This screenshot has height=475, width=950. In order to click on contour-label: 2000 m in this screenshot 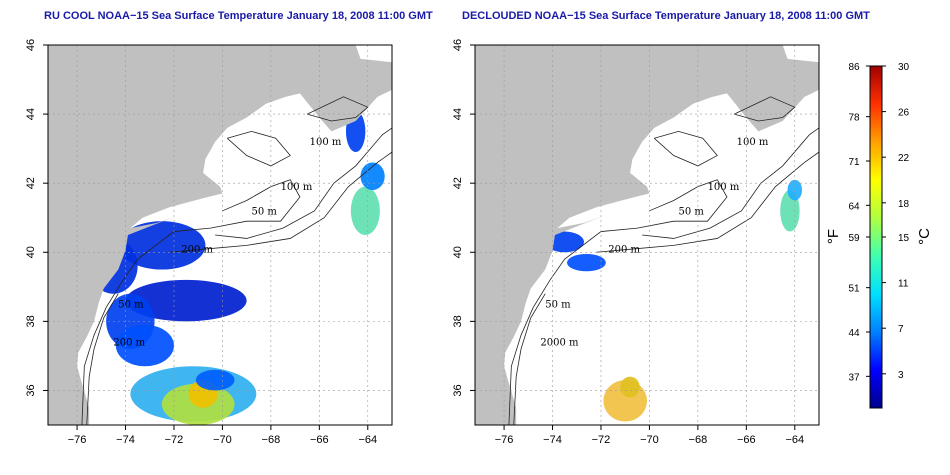, I will do `click(559, 343)`.